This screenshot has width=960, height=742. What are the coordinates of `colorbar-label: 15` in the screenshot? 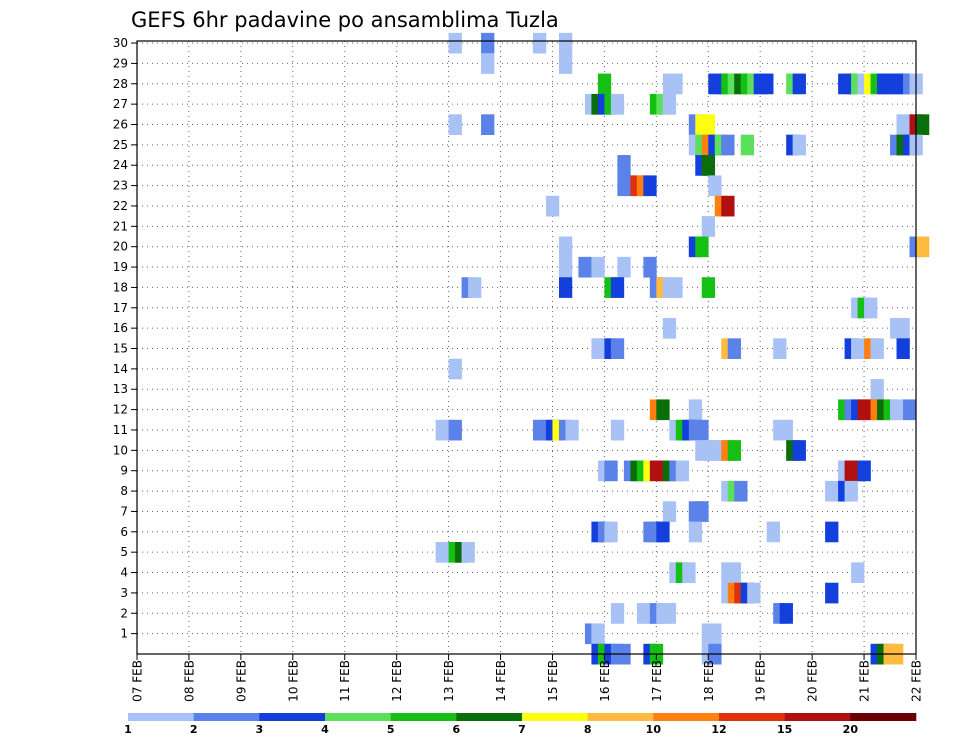 It's located at (784, 729).